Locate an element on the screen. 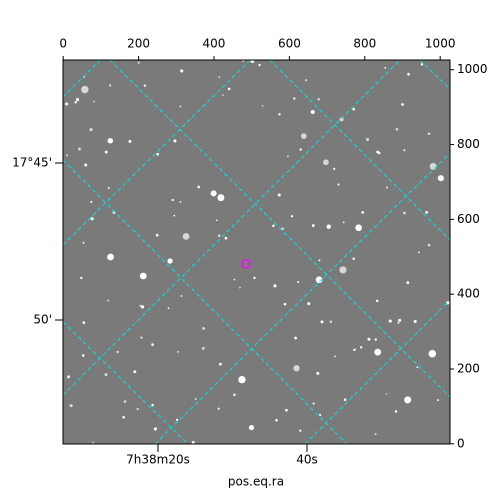 The width and height of the screenshot is (500, 504). y-tick-label: 200 is located at coordinates (468, 368).